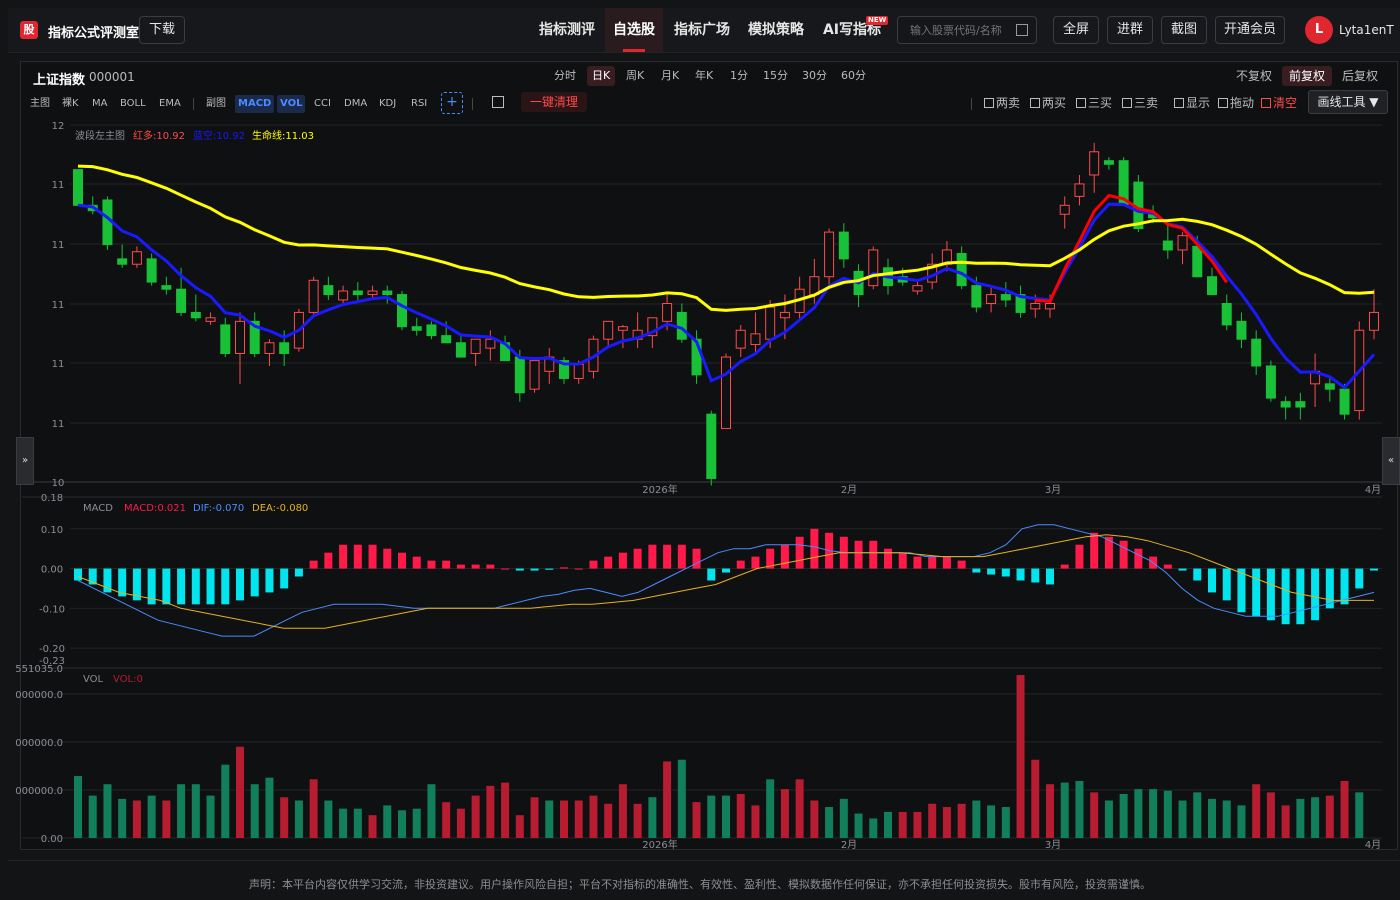 The image size is (1400, 900). What do you see at coordinates (1360, 76) in the screenshot?
I see `adjust-backward: 后复权` at bounding box center [1360, 76].